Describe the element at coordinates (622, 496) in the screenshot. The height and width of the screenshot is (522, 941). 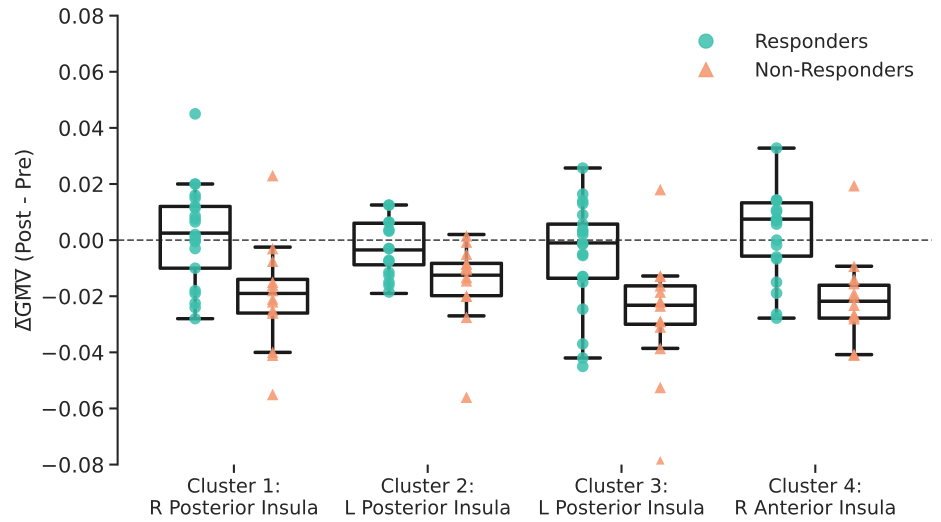
I see `x-tick-label: Cluster 3: L Posterior Insula` at that location.